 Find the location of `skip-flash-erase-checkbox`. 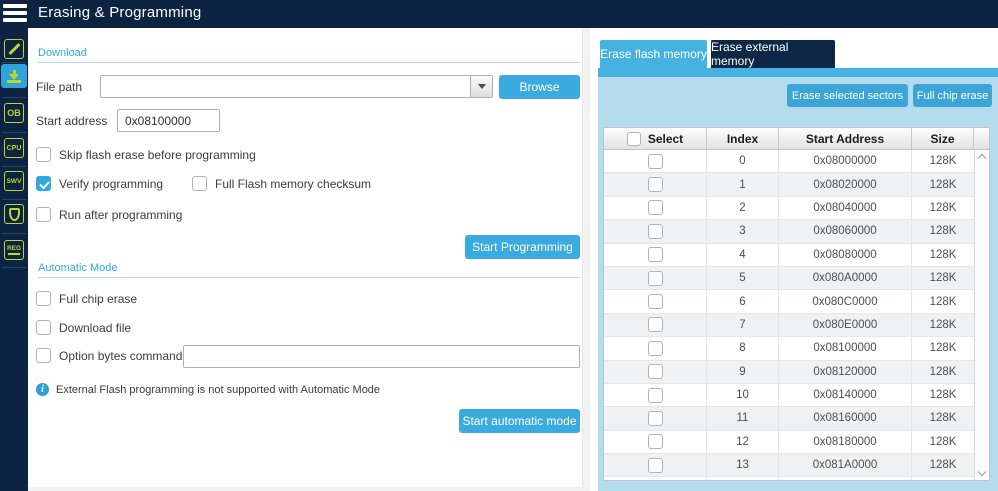

skip-flash-erase-checkbox is located at coordinates (43, 154).